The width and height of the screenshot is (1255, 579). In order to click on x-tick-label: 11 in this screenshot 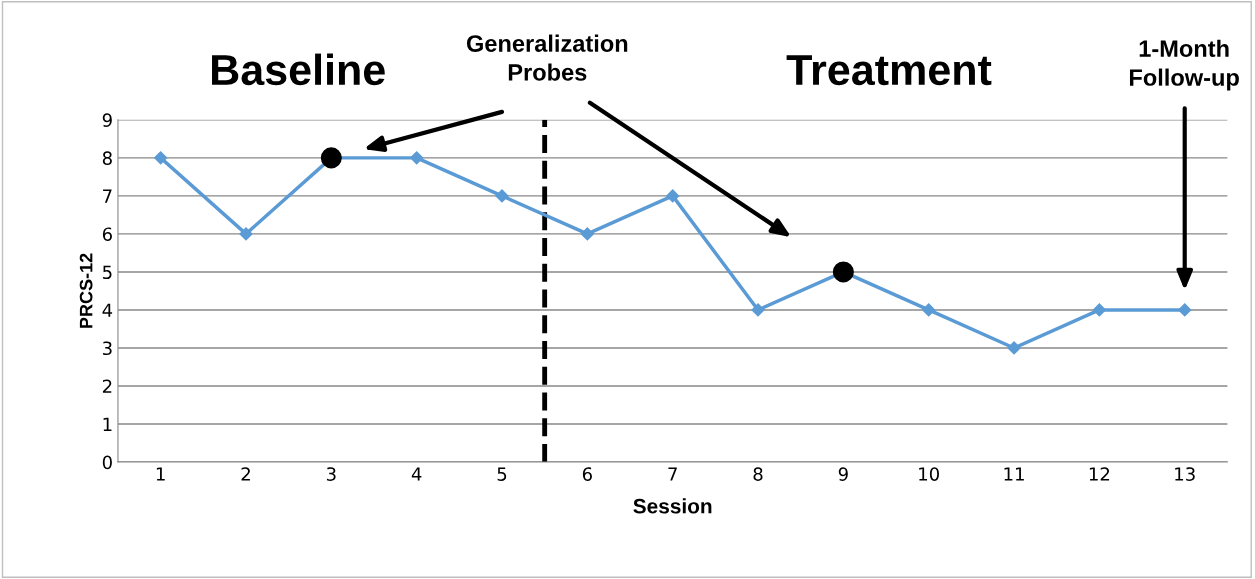, I will do `click(1014, 474)`.